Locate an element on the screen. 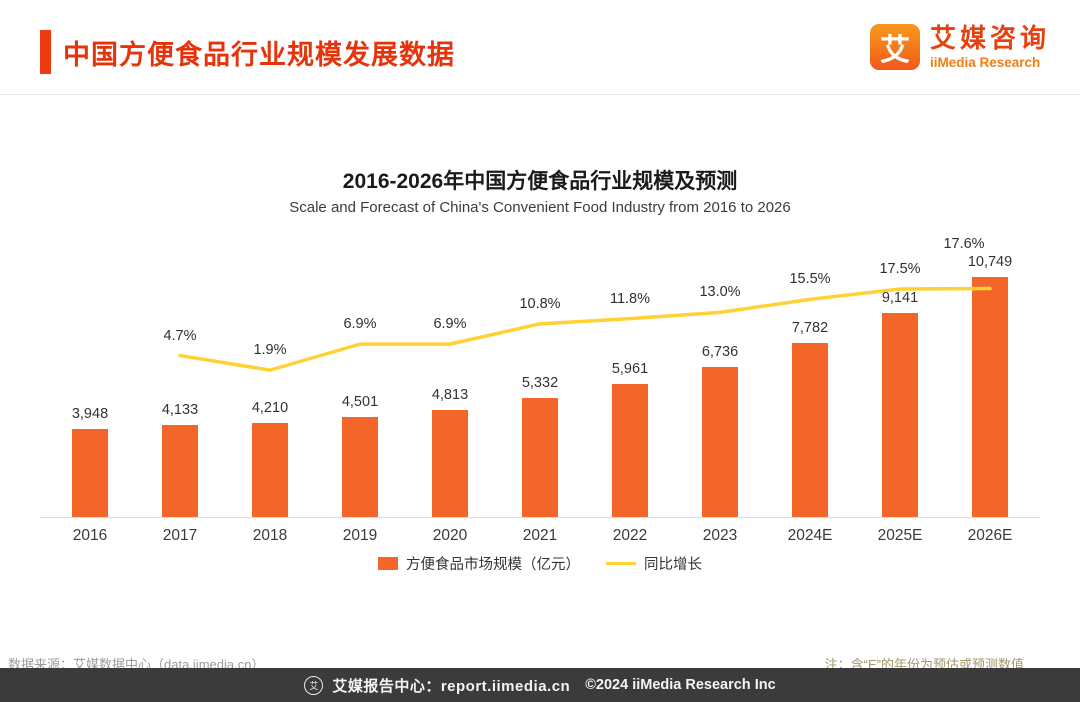 The width and height of the screenshot is (1080, 702). x-axis-line is located at coordinates (540, 517).